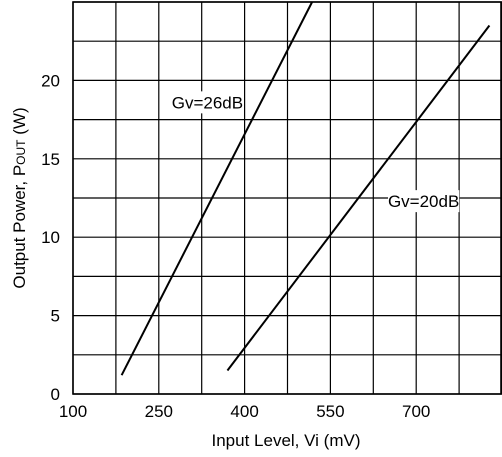  Describe the element at coordinates (50, 80) in the screenshot. I see `y-tick-label: 20` at that location.